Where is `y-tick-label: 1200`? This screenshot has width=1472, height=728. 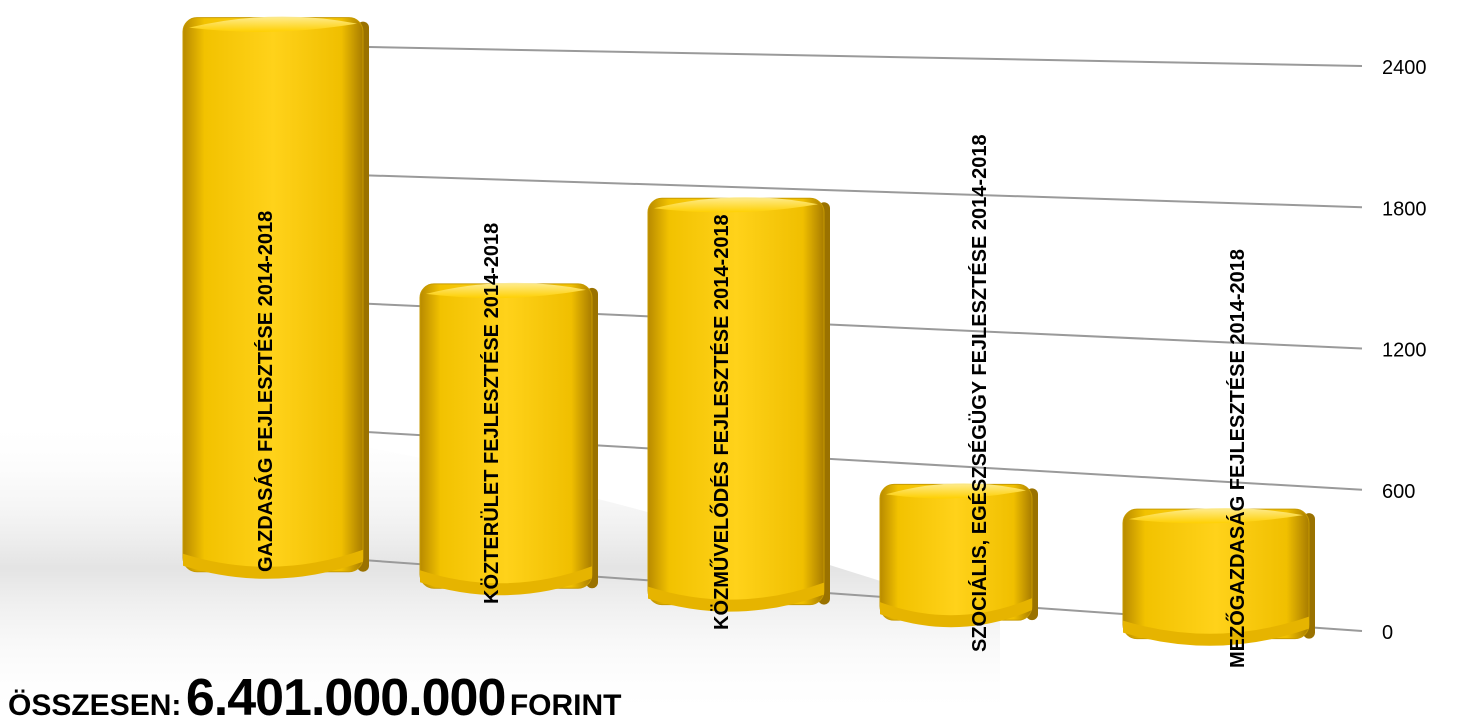
y-tick-label: 1200 is located at coordinates (1404, 351).